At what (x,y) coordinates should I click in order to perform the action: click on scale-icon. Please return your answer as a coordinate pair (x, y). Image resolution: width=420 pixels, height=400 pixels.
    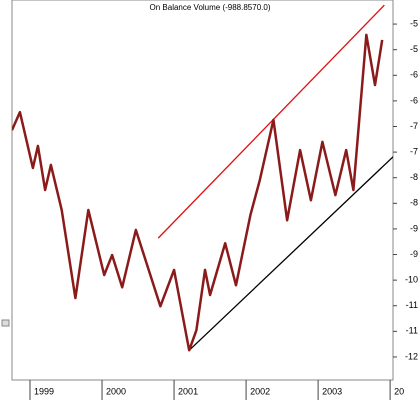
    Looking at the image, I should click on (5, 323).